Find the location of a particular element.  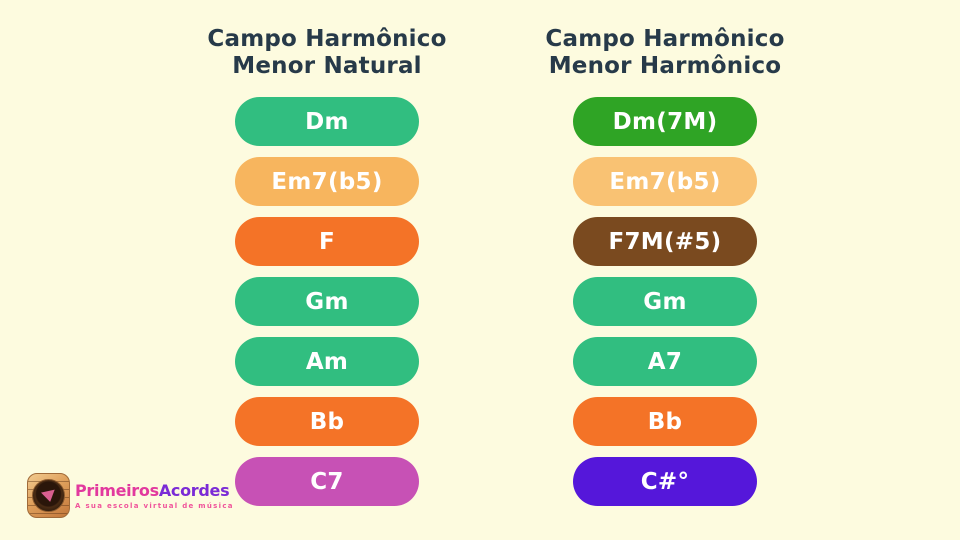

chord-label: Dm is located at coordinates (327, 121).